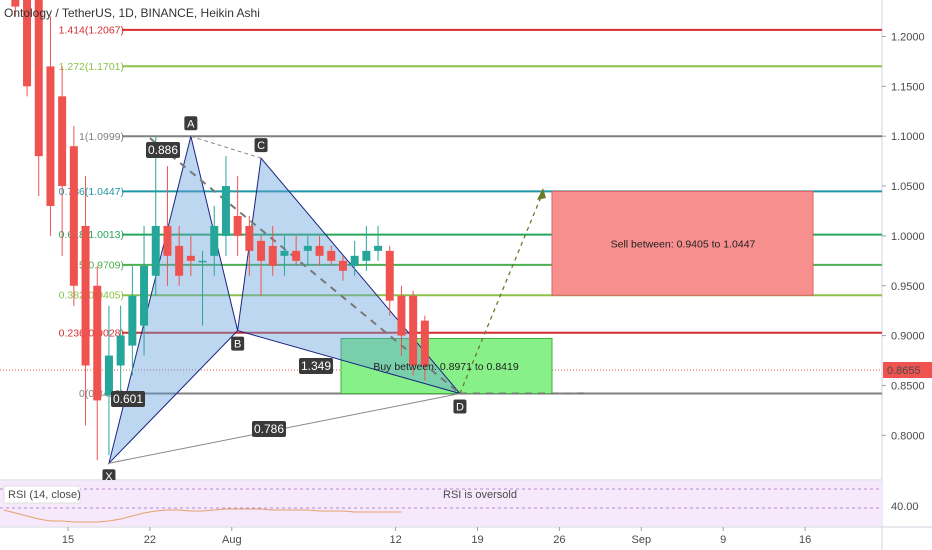 The image size is (932, 550). I want to click on rsi-label: RSI (14, close), so click(44, 495).